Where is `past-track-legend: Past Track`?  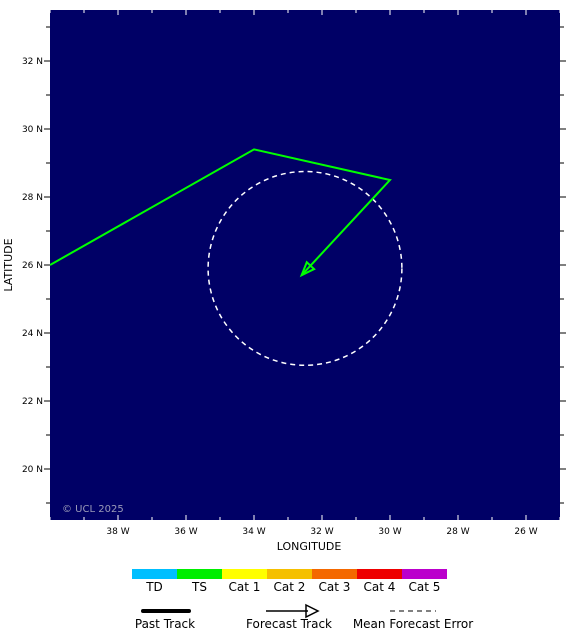
past-track-legend: Past Track is located at coordinates (165, 620).